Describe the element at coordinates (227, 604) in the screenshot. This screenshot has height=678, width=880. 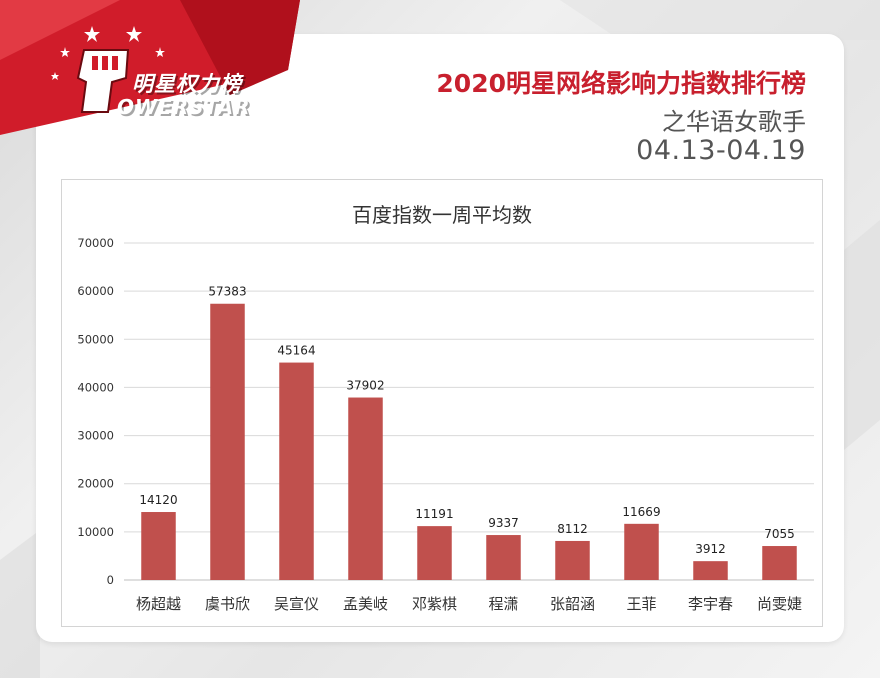
I see `x-tick-label: 虞书欣` at that location.